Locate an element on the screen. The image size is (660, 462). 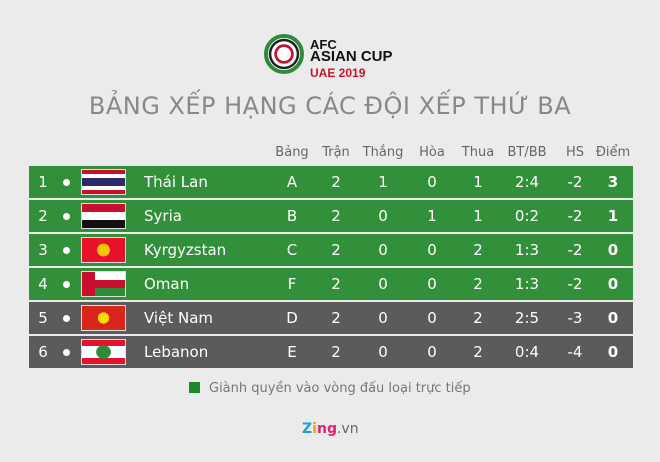
cell-gd: -4 is located at coordinates (575, 352).